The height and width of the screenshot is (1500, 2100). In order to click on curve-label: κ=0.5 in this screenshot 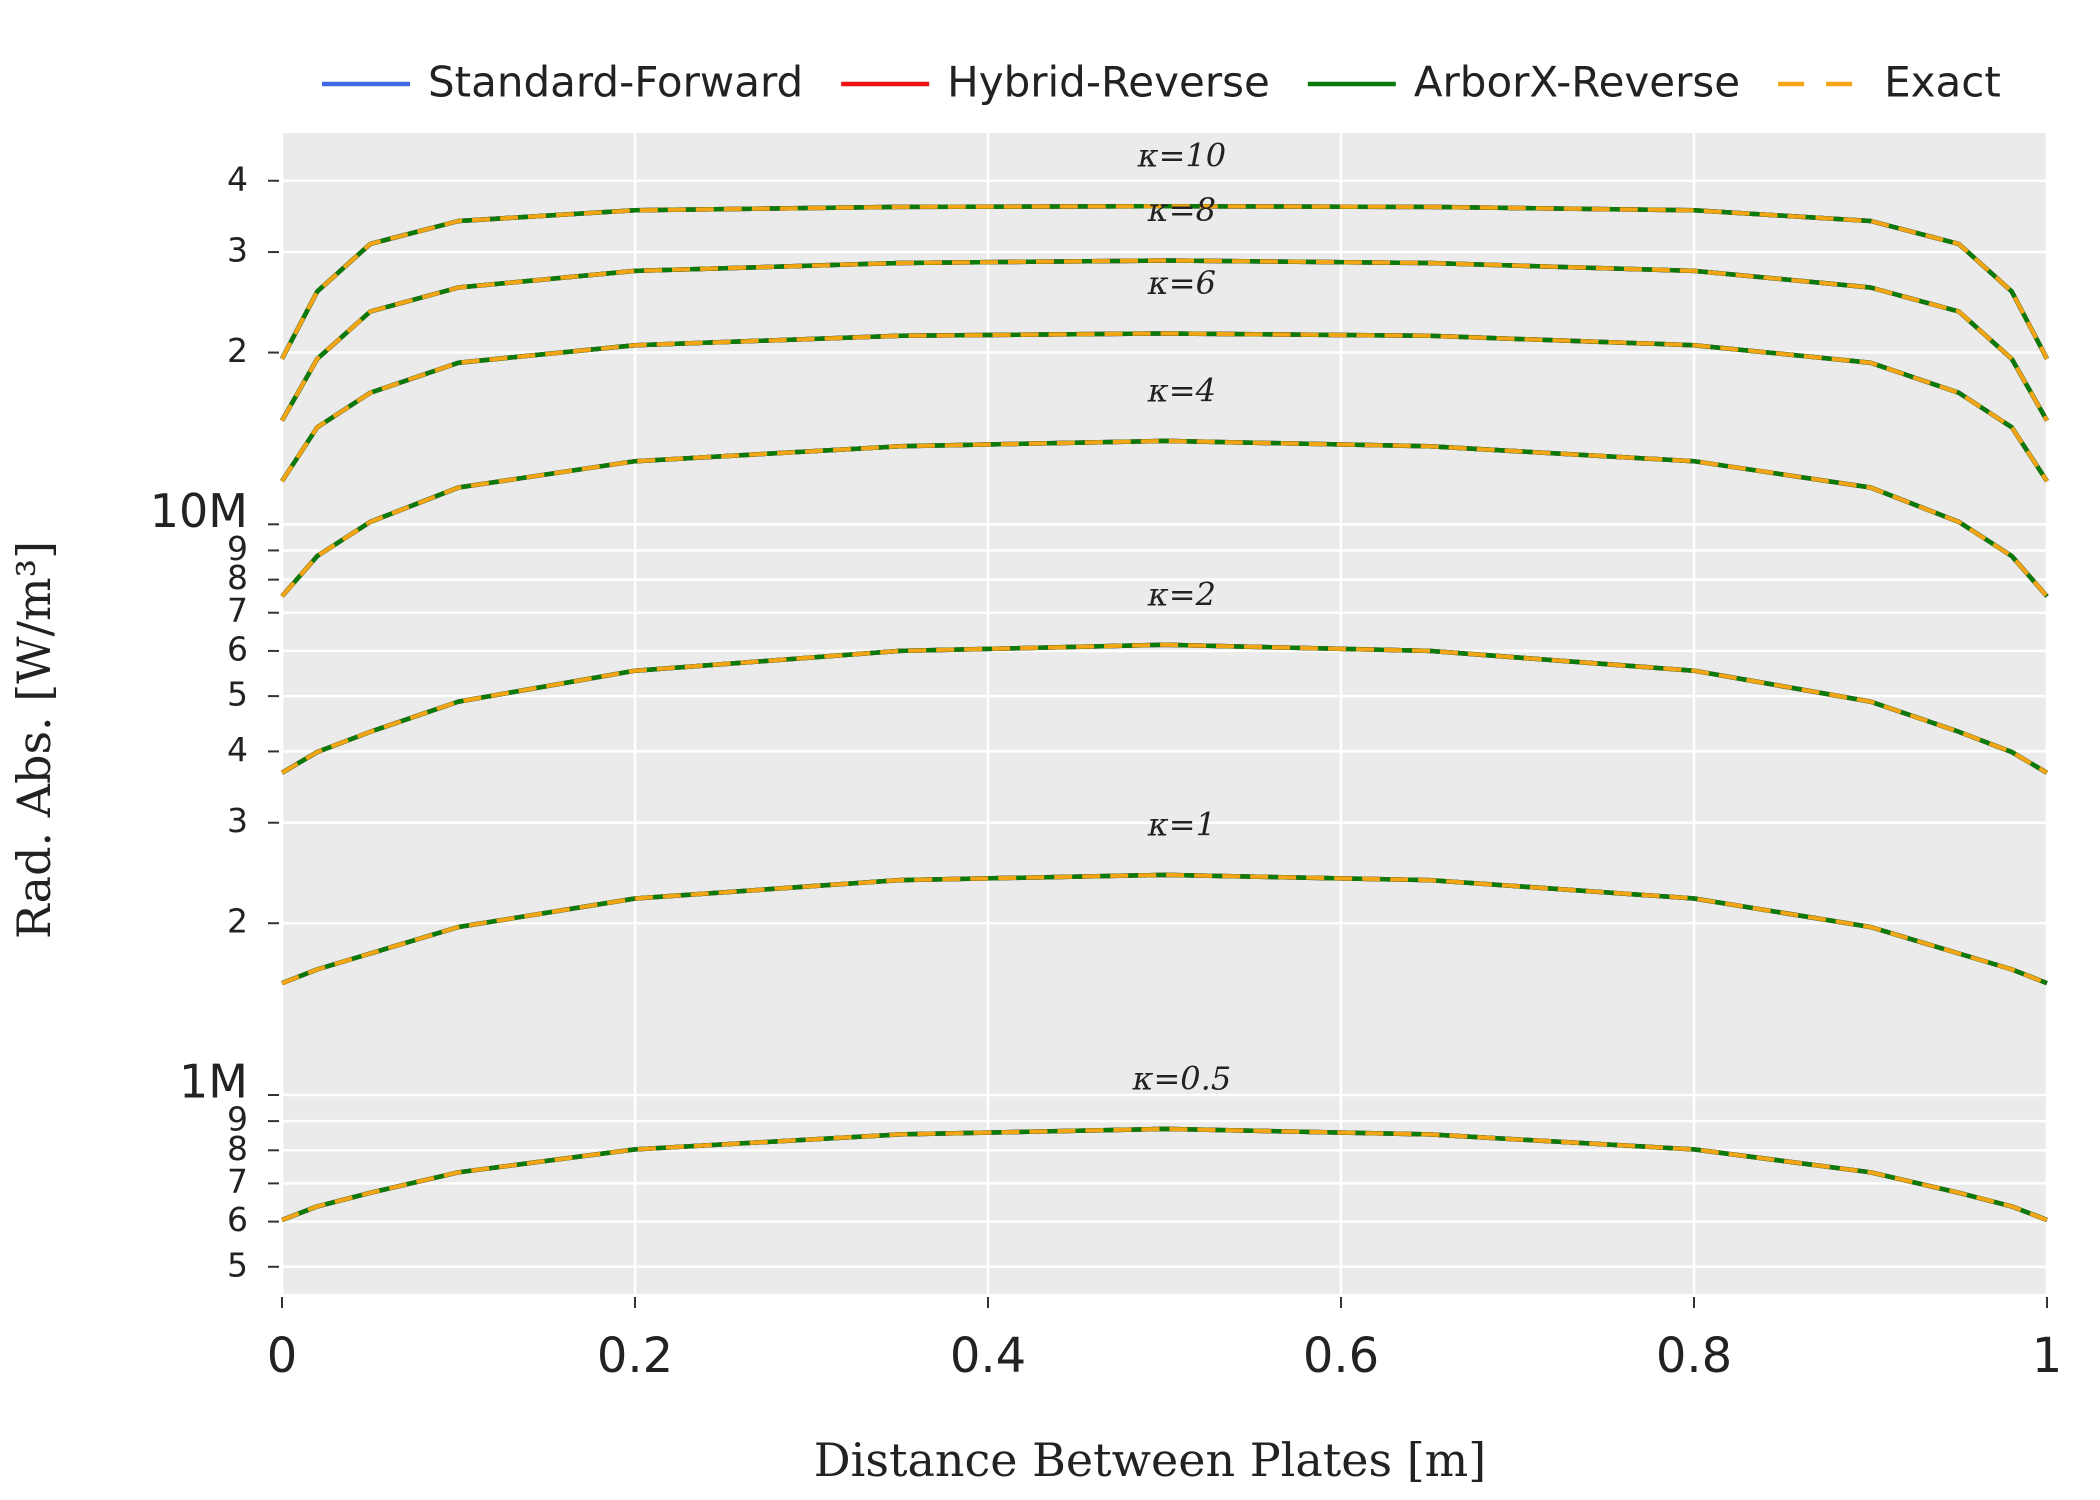, I will do `click(1182, 1078)`.